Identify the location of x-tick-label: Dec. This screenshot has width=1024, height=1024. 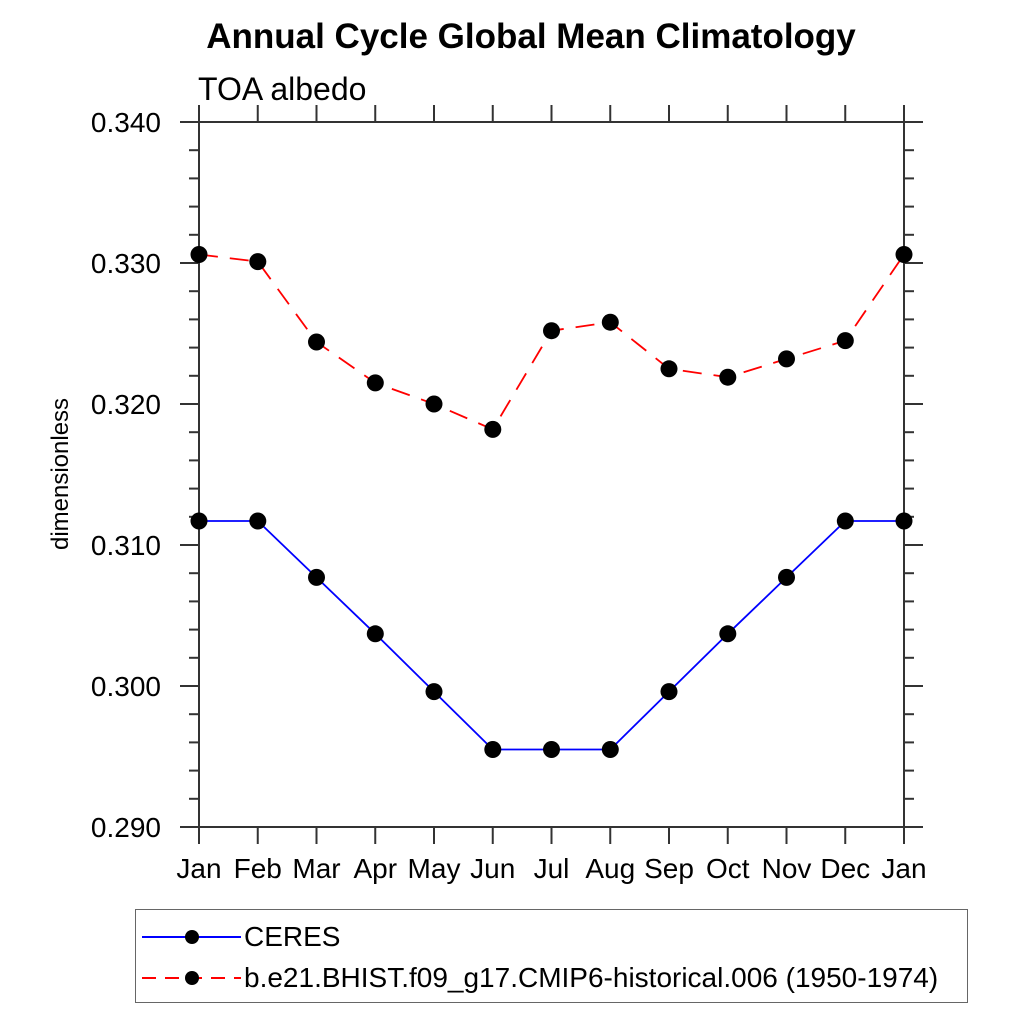
(845, 868).